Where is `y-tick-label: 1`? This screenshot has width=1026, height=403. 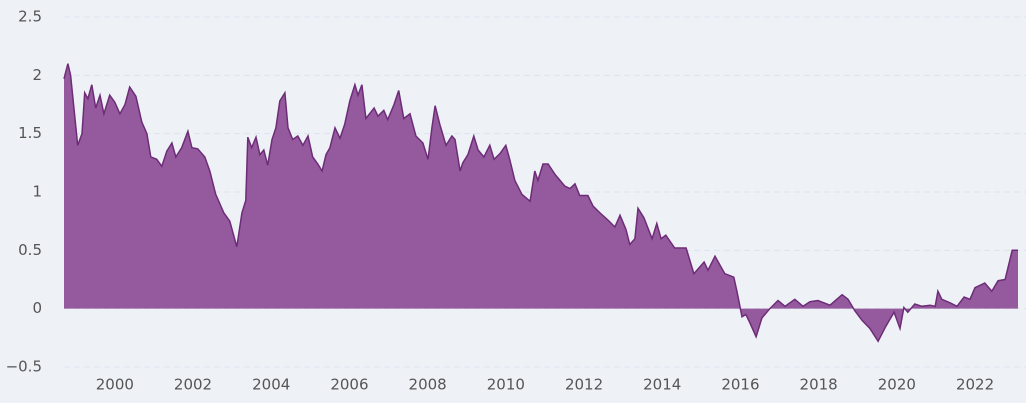
y-tick-label: 1 is located at coordinates (37, 192).